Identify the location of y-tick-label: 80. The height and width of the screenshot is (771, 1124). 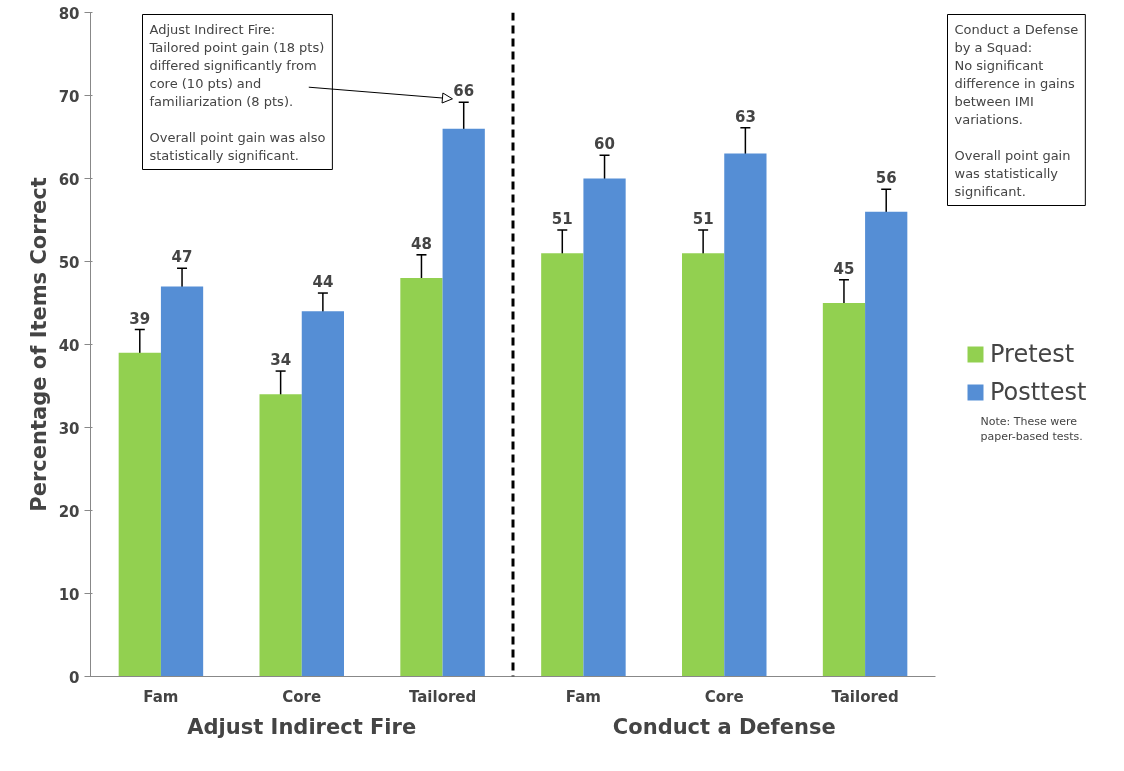
(69, 13).